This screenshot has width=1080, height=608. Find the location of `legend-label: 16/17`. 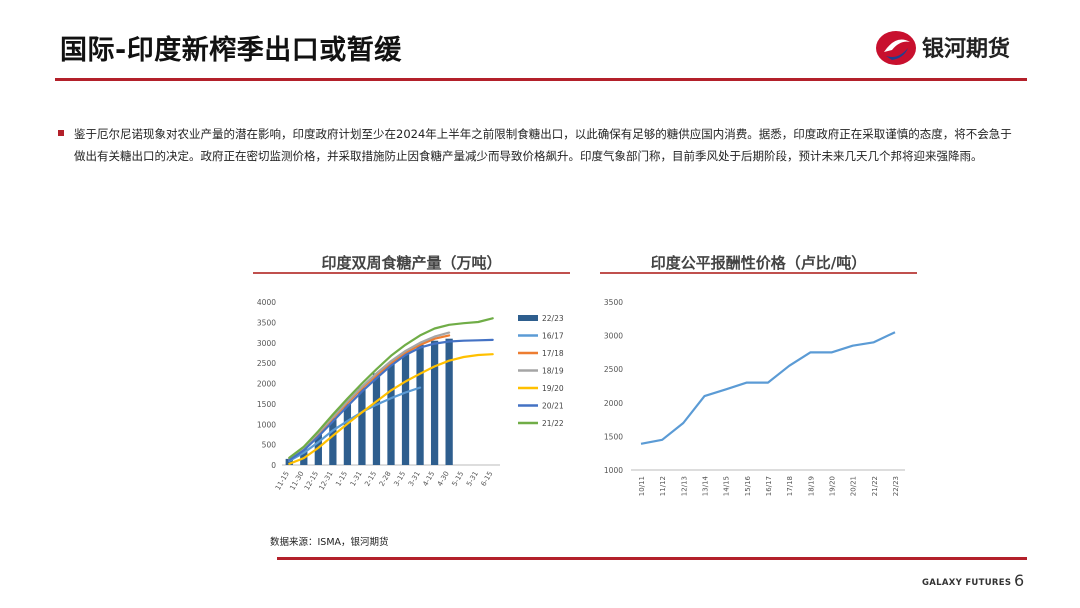

legend-label: 16/17 is located at coordinates (553, 336).